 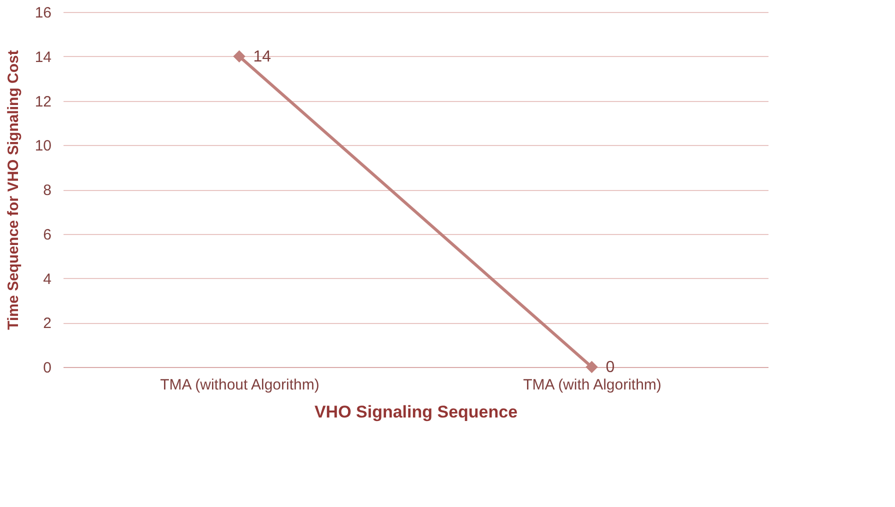 What do you see at coordinates (47, 323) in the screenshot?
I see `y-tick-label: 2` at bounding box center [47, 323].